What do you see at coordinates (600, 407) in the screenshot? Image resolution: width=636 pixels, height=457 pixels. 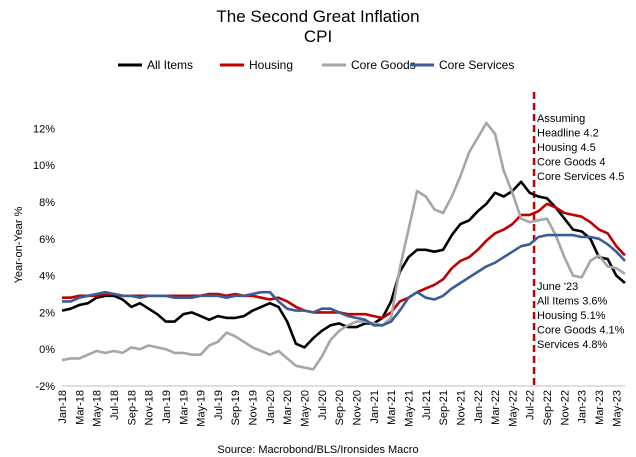 I see `x-tick-label: Mar-23` at bounding box center [600, 407].